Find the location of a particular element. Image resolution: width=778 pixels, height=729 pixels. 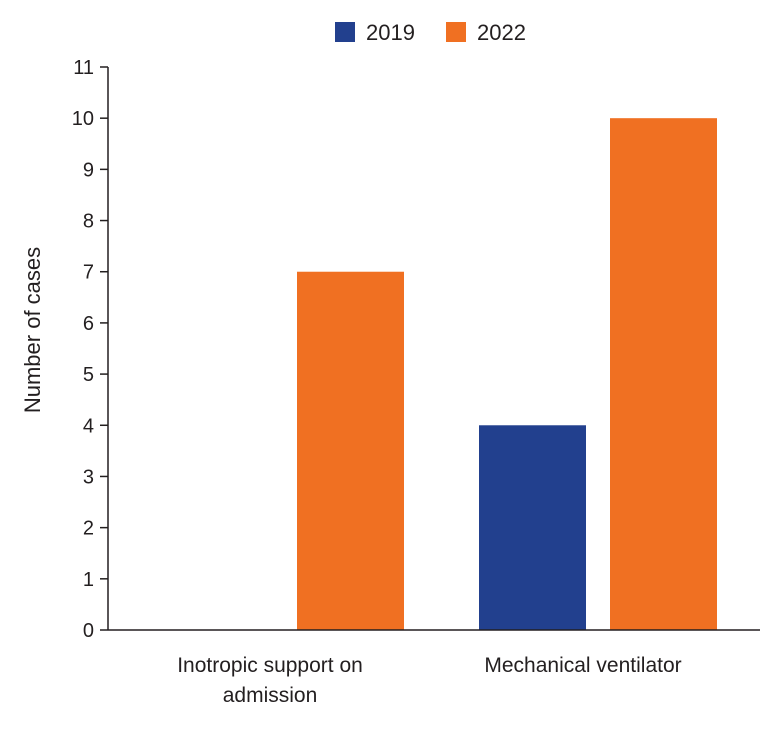

y-tick-label: 9 is located at coordinates (88, 170).